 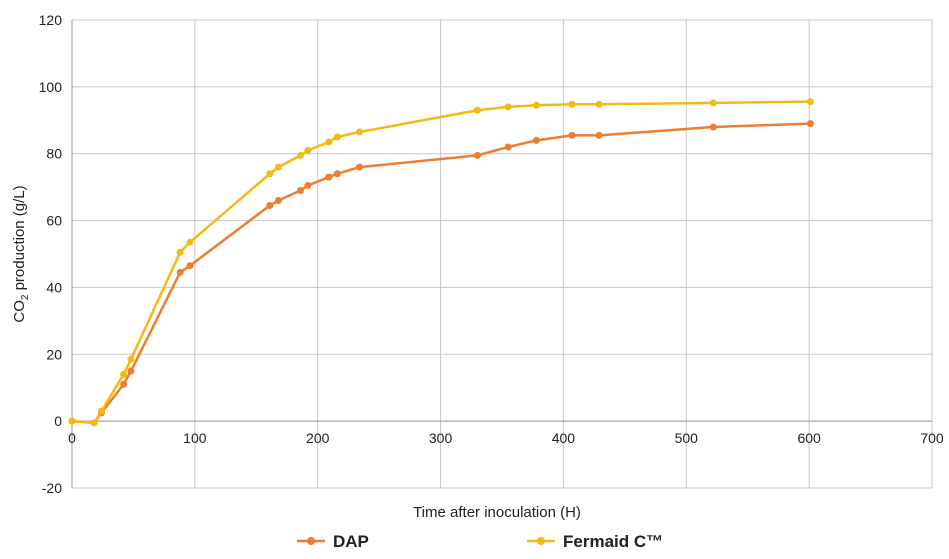 I want to click on y-tick-label: 60, so click(x=54, y=221).